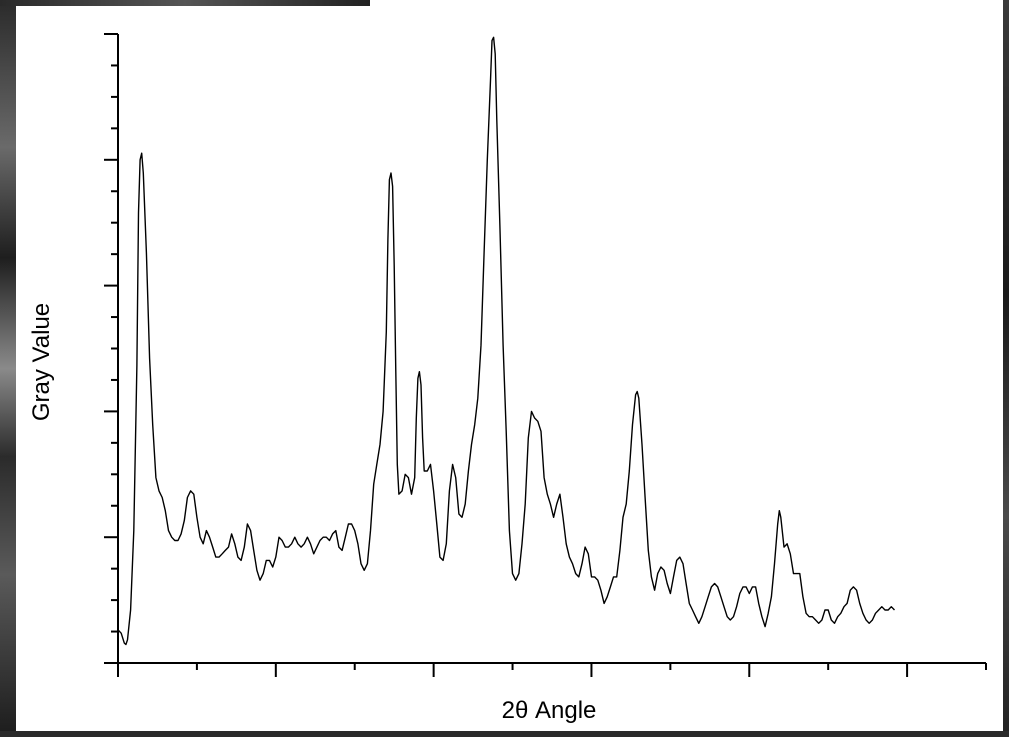 This screenshot has height=737, width=1009. What do you see at coordinates (549, 710) in the screenshot?
I see `x-axis-title: 2θ Angle` at bounding box center [549, 710].